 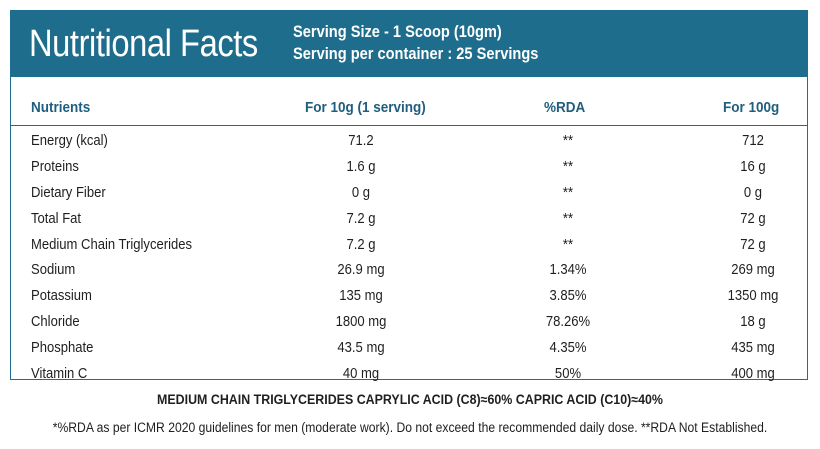 What do you see at coordinates (409, 375) in the screenshot?
I see `table-row: Vitamin C 40 mg 50% 400 mg` at bounding box center [409, 375].